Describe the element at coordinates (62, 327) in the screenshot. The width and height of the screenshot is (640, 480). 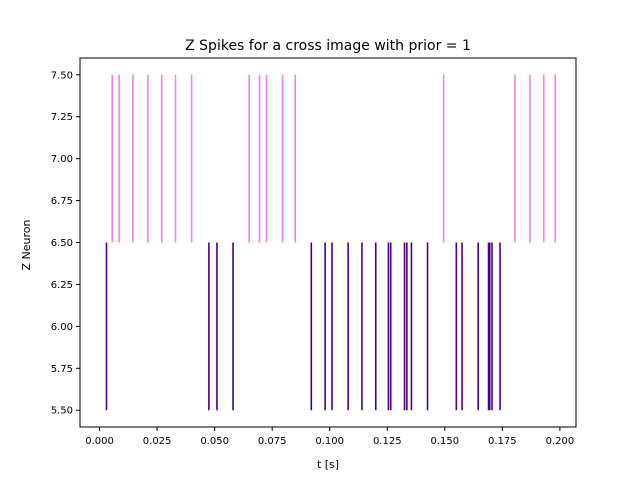
I see `y-tick-label: 6.00` at that location.